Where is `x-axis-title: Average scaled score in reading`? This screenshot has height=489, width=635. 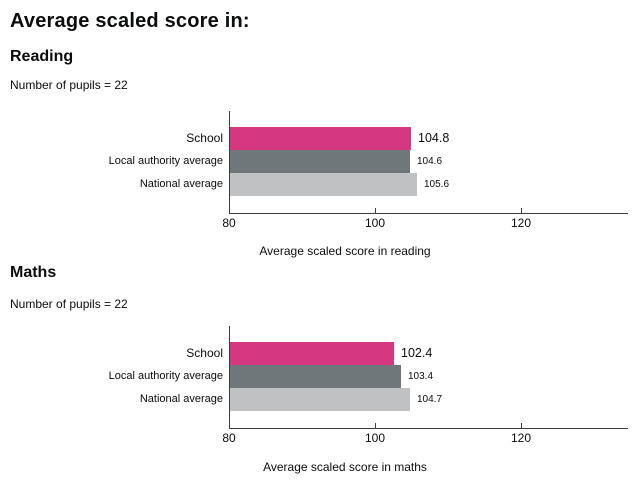 x-axis-title: Average scaled score in reading is located at coordinates (345, 251).